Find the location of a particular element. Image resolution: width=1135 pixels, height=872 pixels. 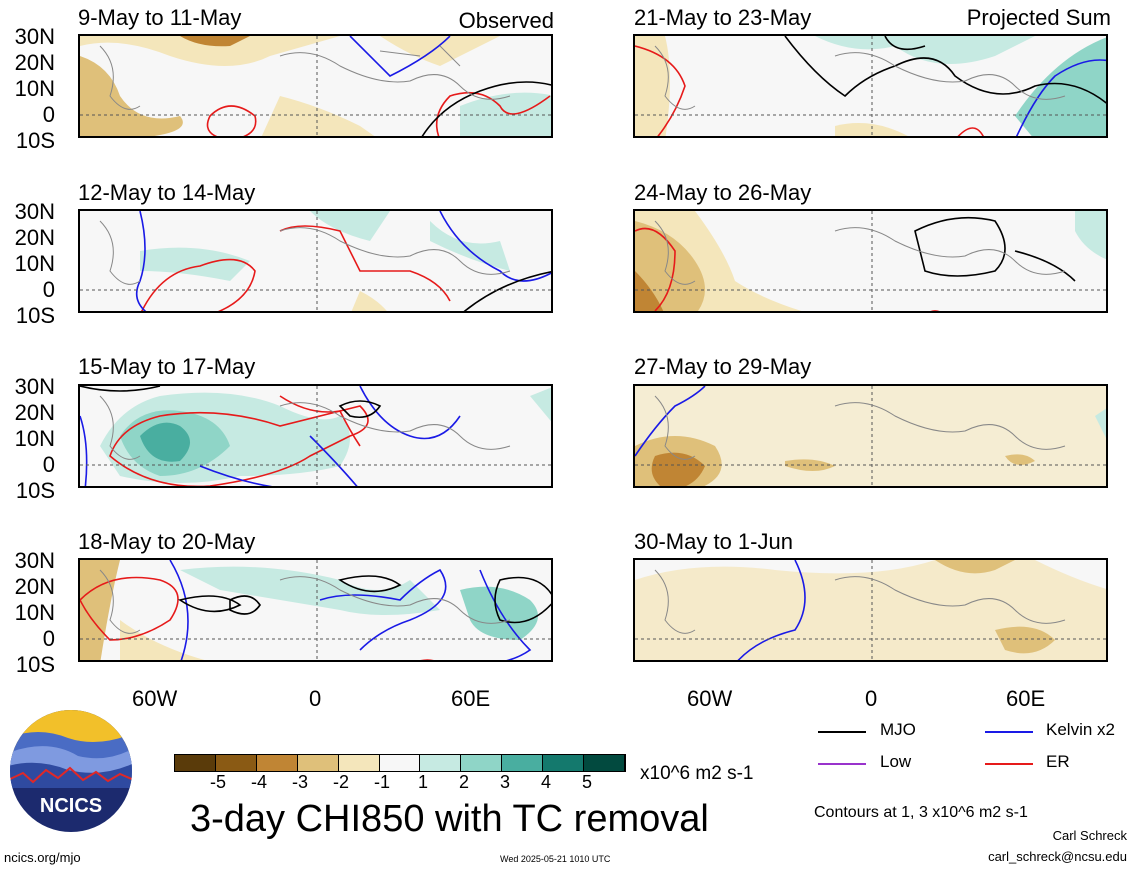

colorbar-units: x10^6 m2 s-1 is located at coordinates (697, 773).